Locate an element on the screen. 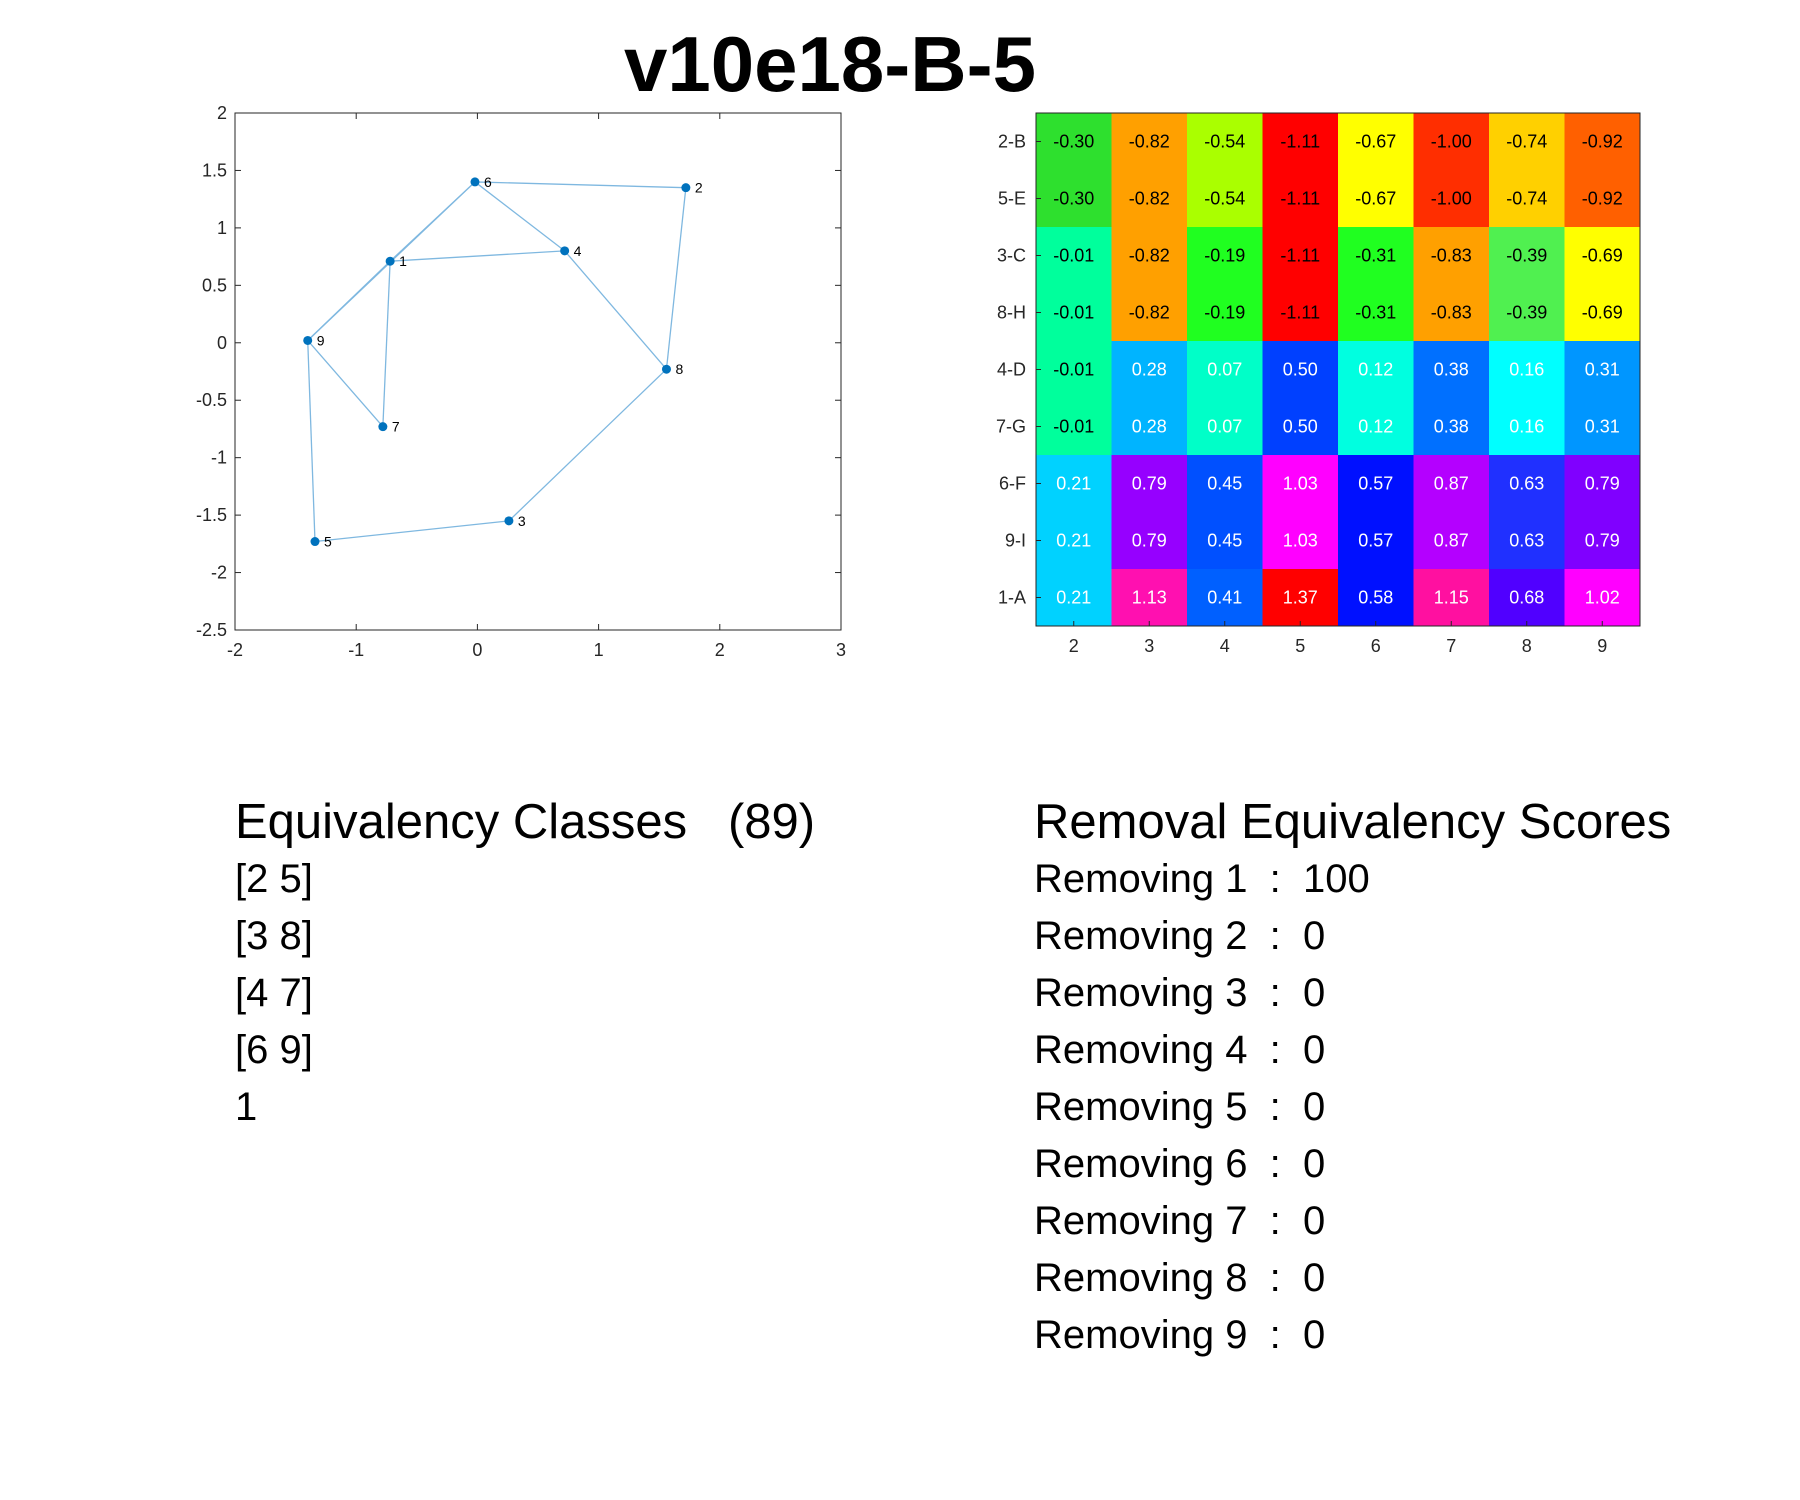 The image size is (1800, 1500). heatmap-cell-value: -0.82 is located at coordinates (1149, 142).